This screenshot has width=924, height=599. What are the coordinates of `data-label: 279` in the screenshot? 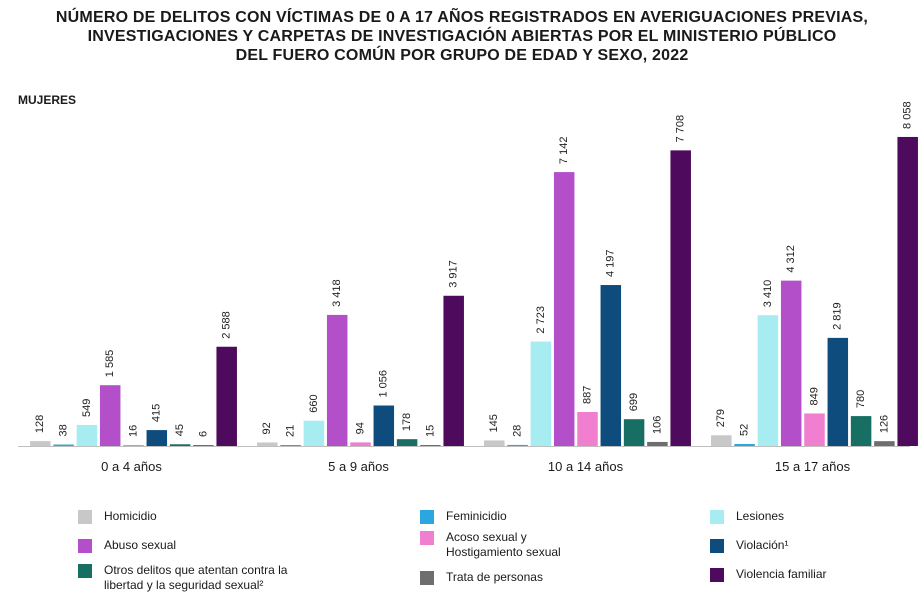 It's located at (721, 418).